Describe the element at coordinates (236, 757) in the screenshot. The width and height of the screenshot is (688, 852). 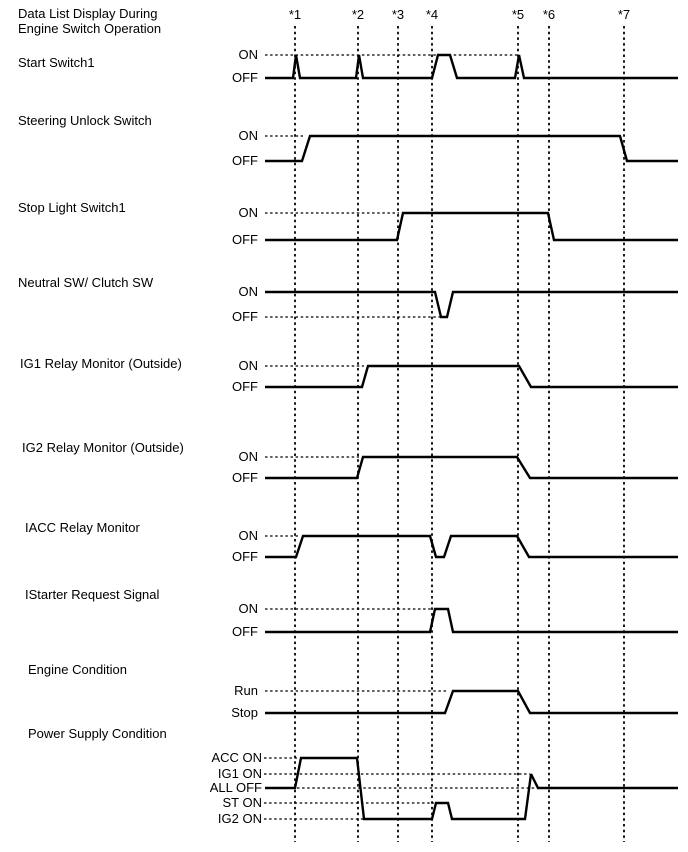
I see `level-label: ACC ON` at that location.